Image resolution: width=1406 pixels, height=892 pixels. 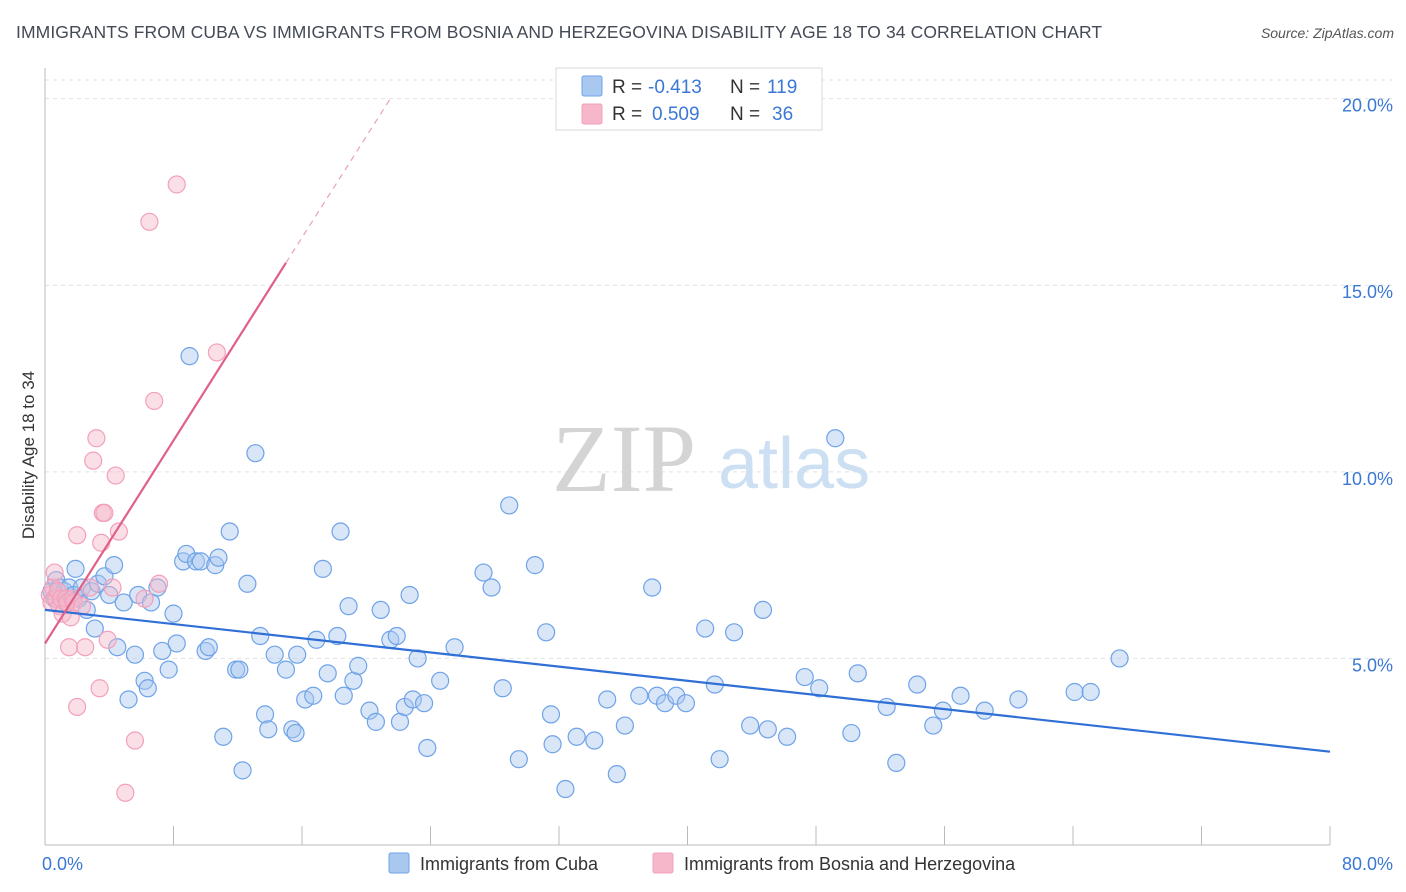 I want to click on x-tick-label-min: 0.0%, so click(x=62, y=864).